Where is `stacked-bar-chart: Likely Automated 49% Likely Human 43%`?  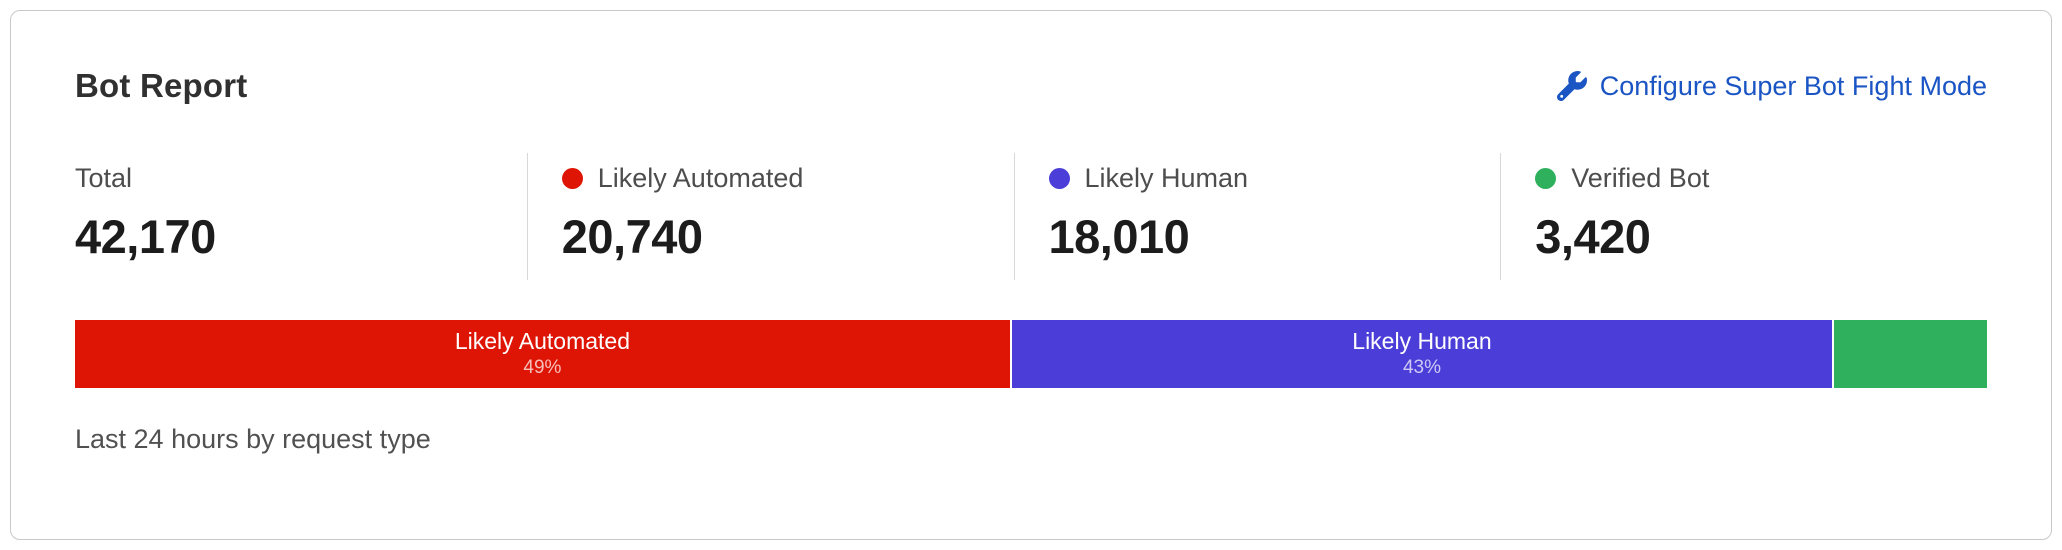 stacked-bar-chart: Likely Automated 49% Likely Human 43% is located at coordinates (1031, 354).